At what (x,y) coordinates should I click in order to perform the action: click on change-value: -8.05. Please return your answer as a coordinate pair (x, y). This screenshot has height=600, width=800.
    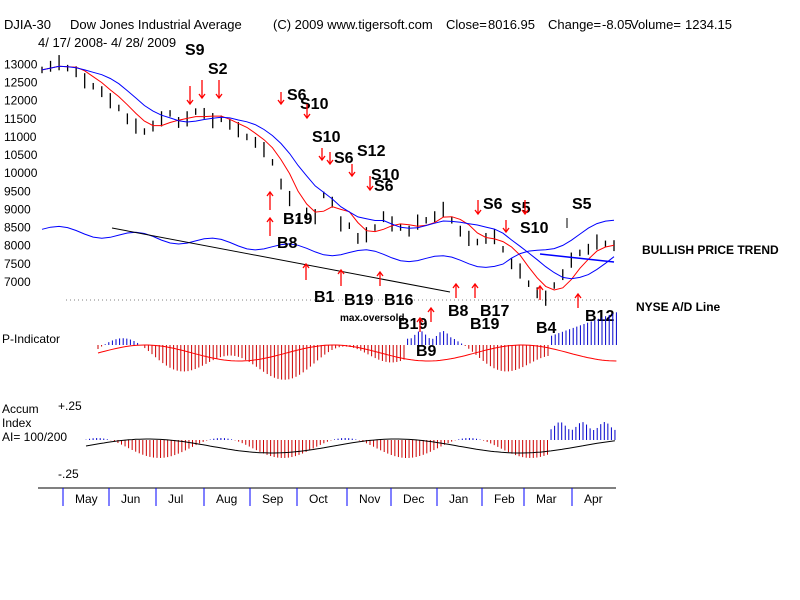
    Looking at the image, I should click on (617, 24).